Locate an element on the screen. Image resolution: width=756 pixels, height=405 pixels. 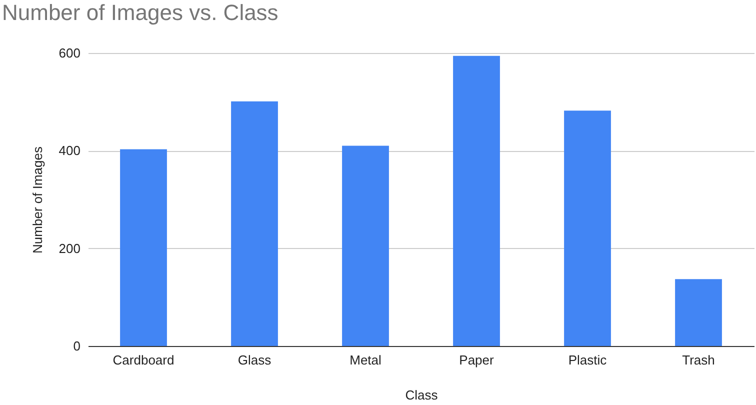
x-tick-label: Plastic is located at coordinates (588, 360).